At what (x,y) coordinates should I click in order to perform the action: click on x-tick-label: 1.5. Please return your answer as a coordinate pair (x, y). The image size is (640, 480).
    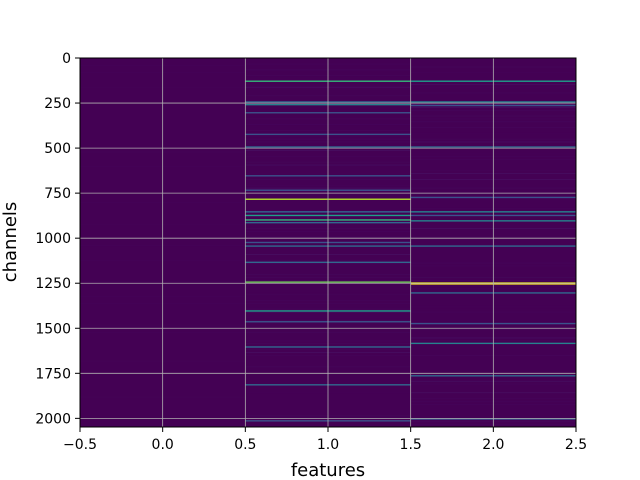
    Looking at the image, I should click on (411, 445).